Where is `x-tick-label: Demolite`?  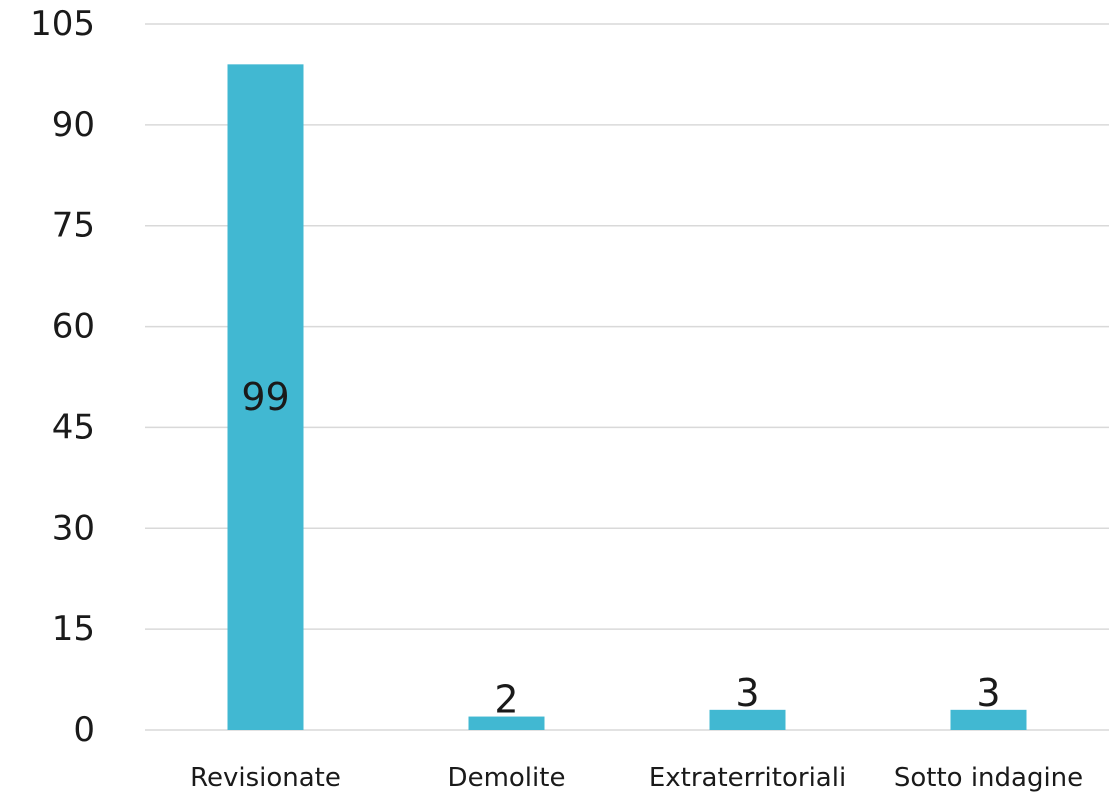
x-tick-label: Demolite is located at coordinates (507, 778).